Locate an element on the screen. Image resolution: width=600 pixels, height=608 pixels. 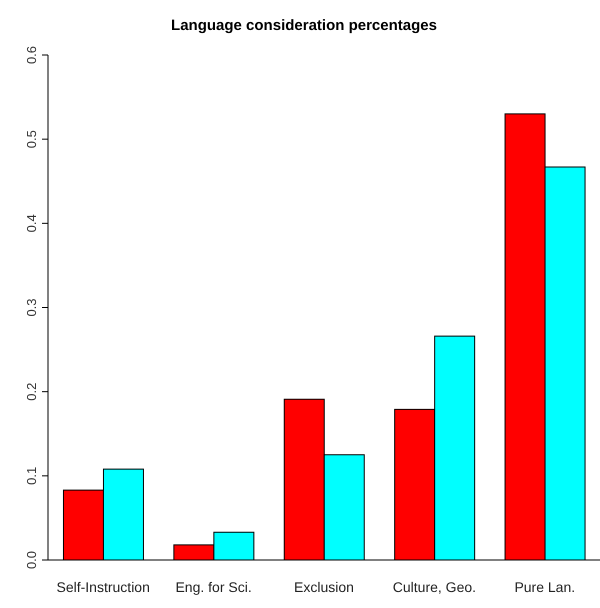
y-tick-label: 0.0 is located at coordinates (31, 560).